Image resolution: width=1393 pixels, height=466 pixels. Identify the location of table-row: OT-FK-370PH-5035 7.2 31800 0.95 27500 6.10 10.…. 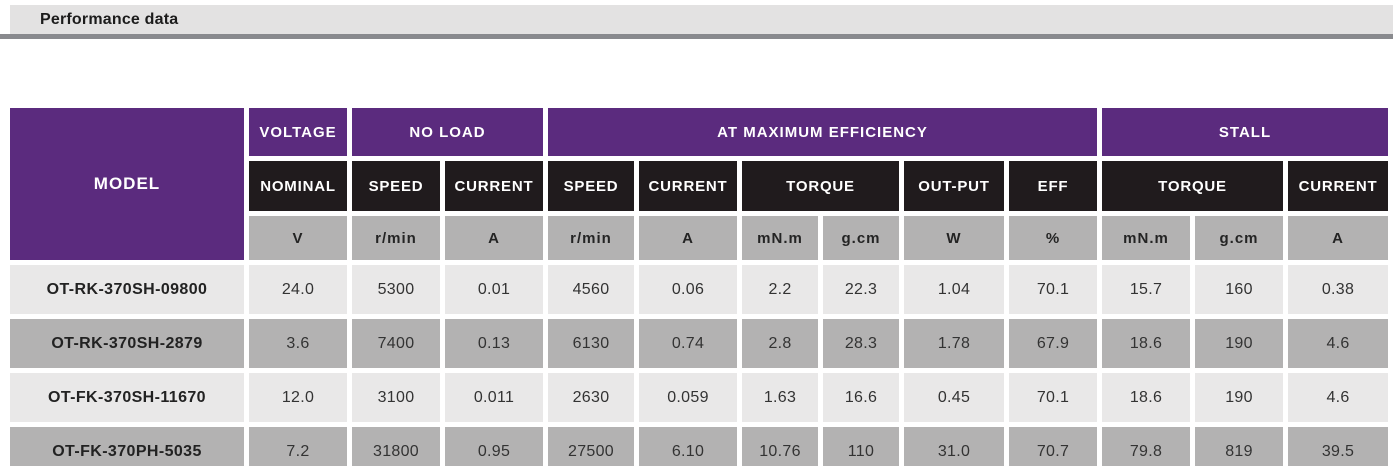
(699, 446).